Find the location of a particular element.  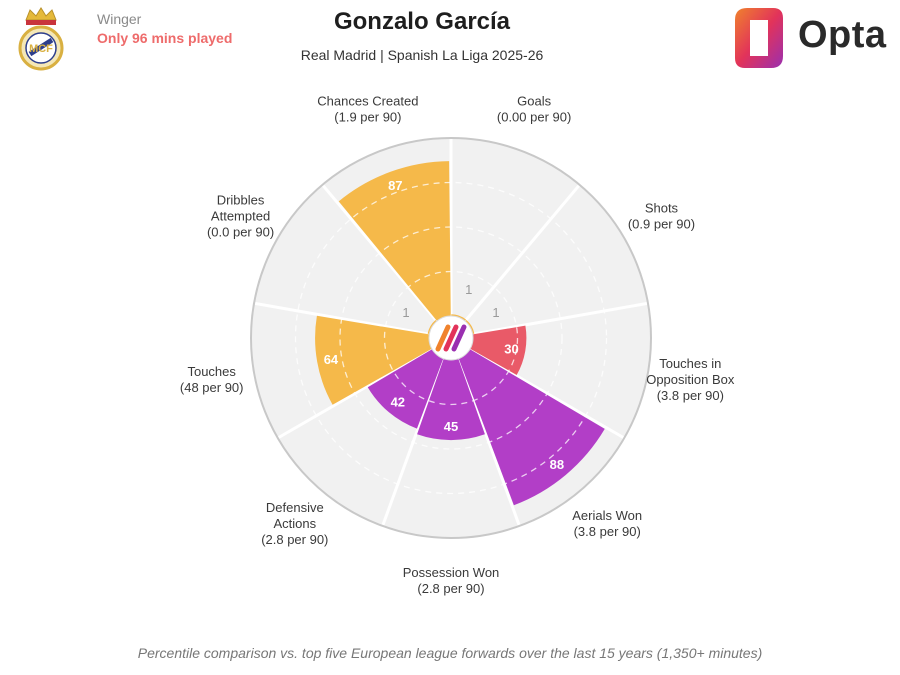

opta-wordmark: Opta is located at coordinates (842, 35).